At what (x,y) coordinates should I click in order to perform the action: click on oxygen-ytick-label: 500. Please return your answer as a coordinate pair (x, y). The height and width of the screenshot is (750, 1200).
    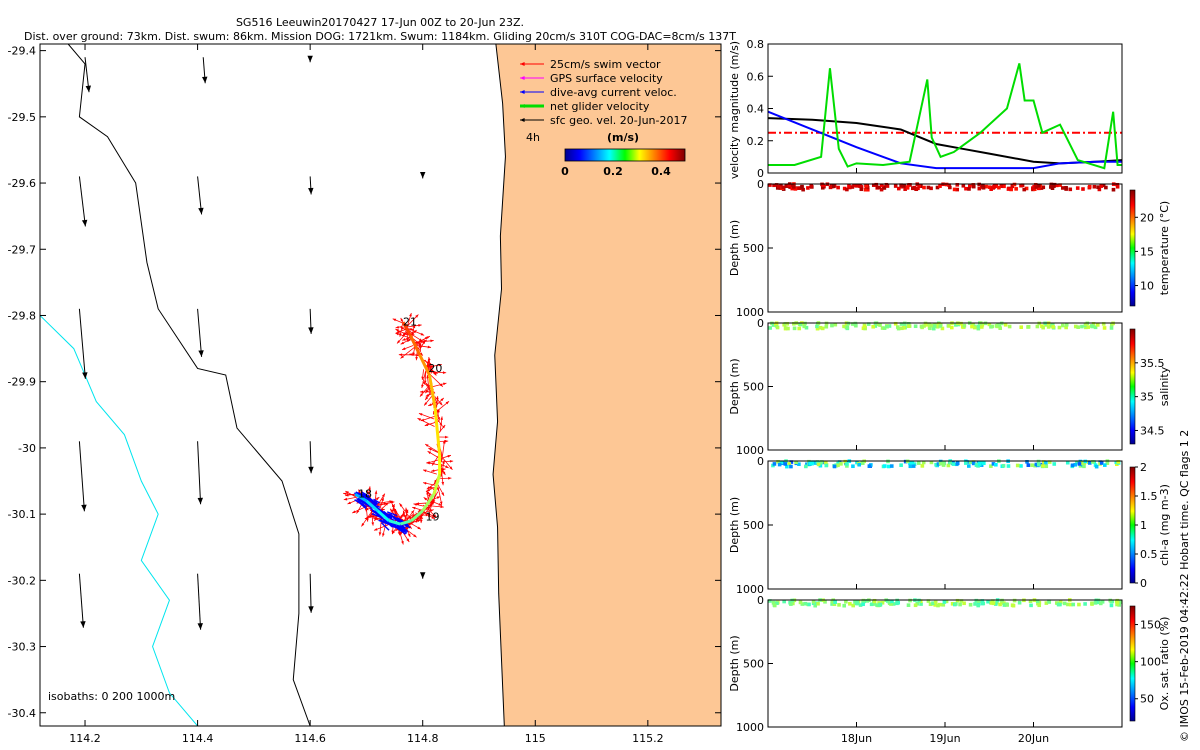
    Looking at the image, I should click on (753, 664).